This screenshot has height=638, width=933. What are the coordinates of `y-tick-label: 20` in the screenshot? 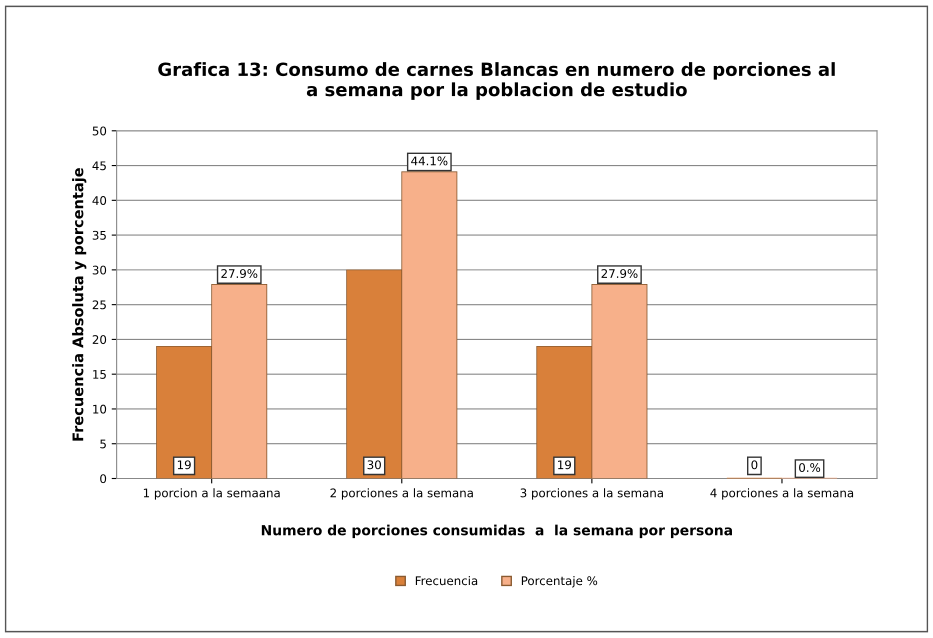 It's located at (99, 339).